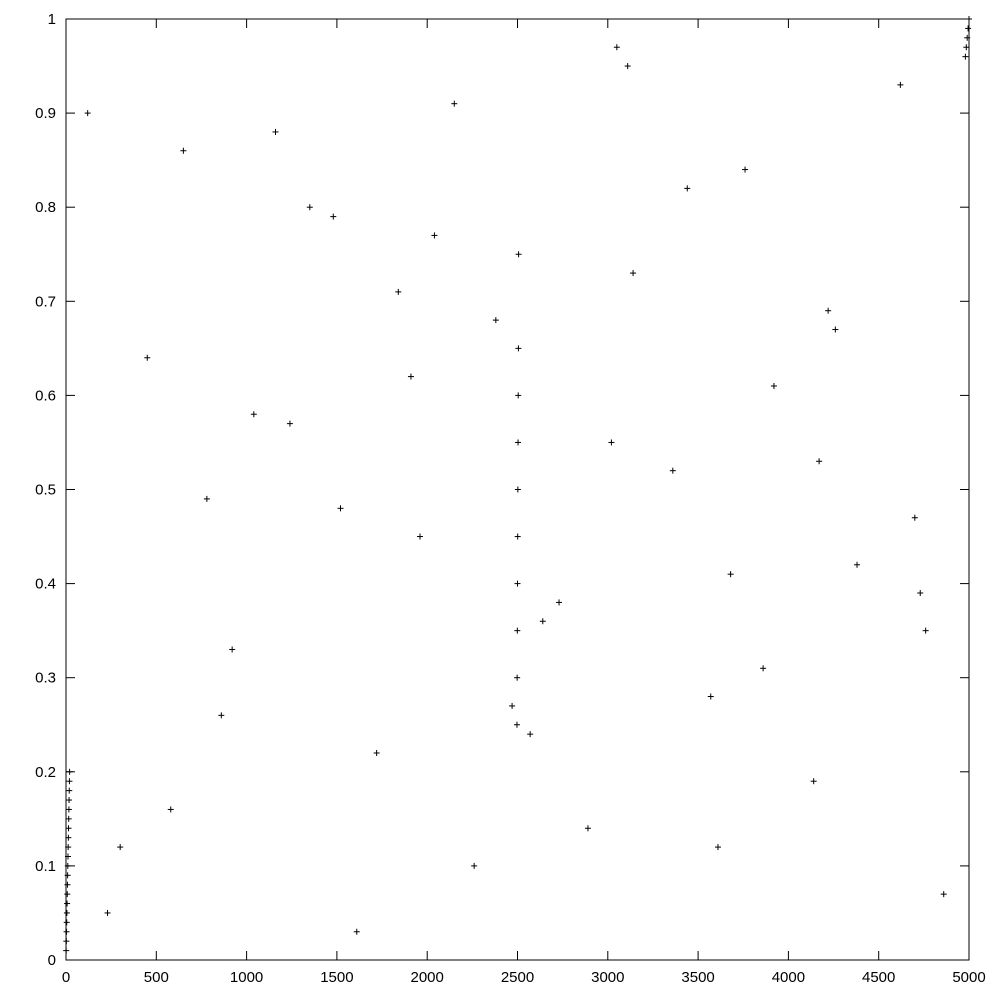  What do you see at coordinates (45, 772) in the screenshot?
I see `y-tick-label: 0.2` at bounding box center [45, 772].